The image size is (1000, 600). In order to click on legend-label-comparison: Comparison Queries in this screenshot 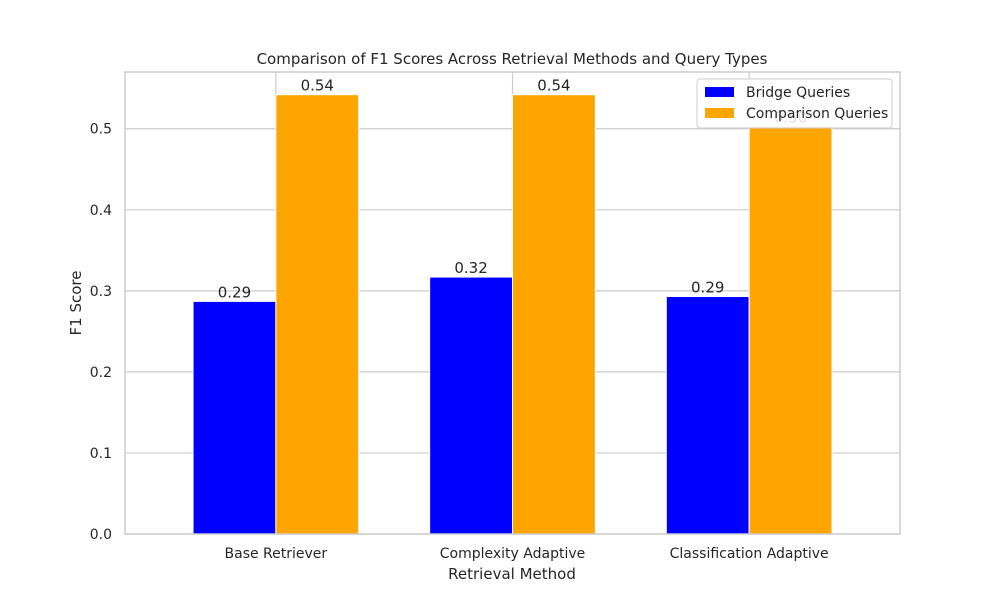, I will do `click(817, 114)`.